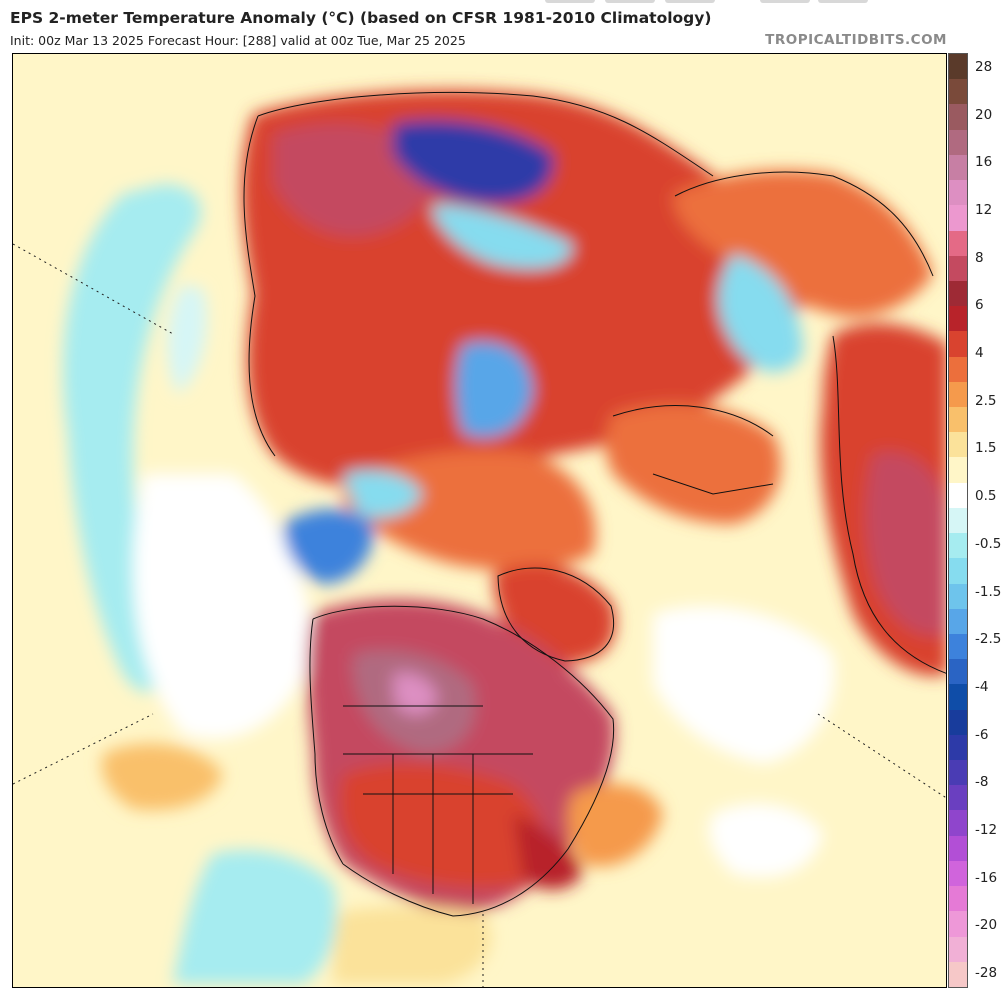 Image resolution: width=1005 pixels, height=1000 pixels. Describe the element at coordinates (979, 257) in the screenshot. I see `color-scale-label: 8` at that location.